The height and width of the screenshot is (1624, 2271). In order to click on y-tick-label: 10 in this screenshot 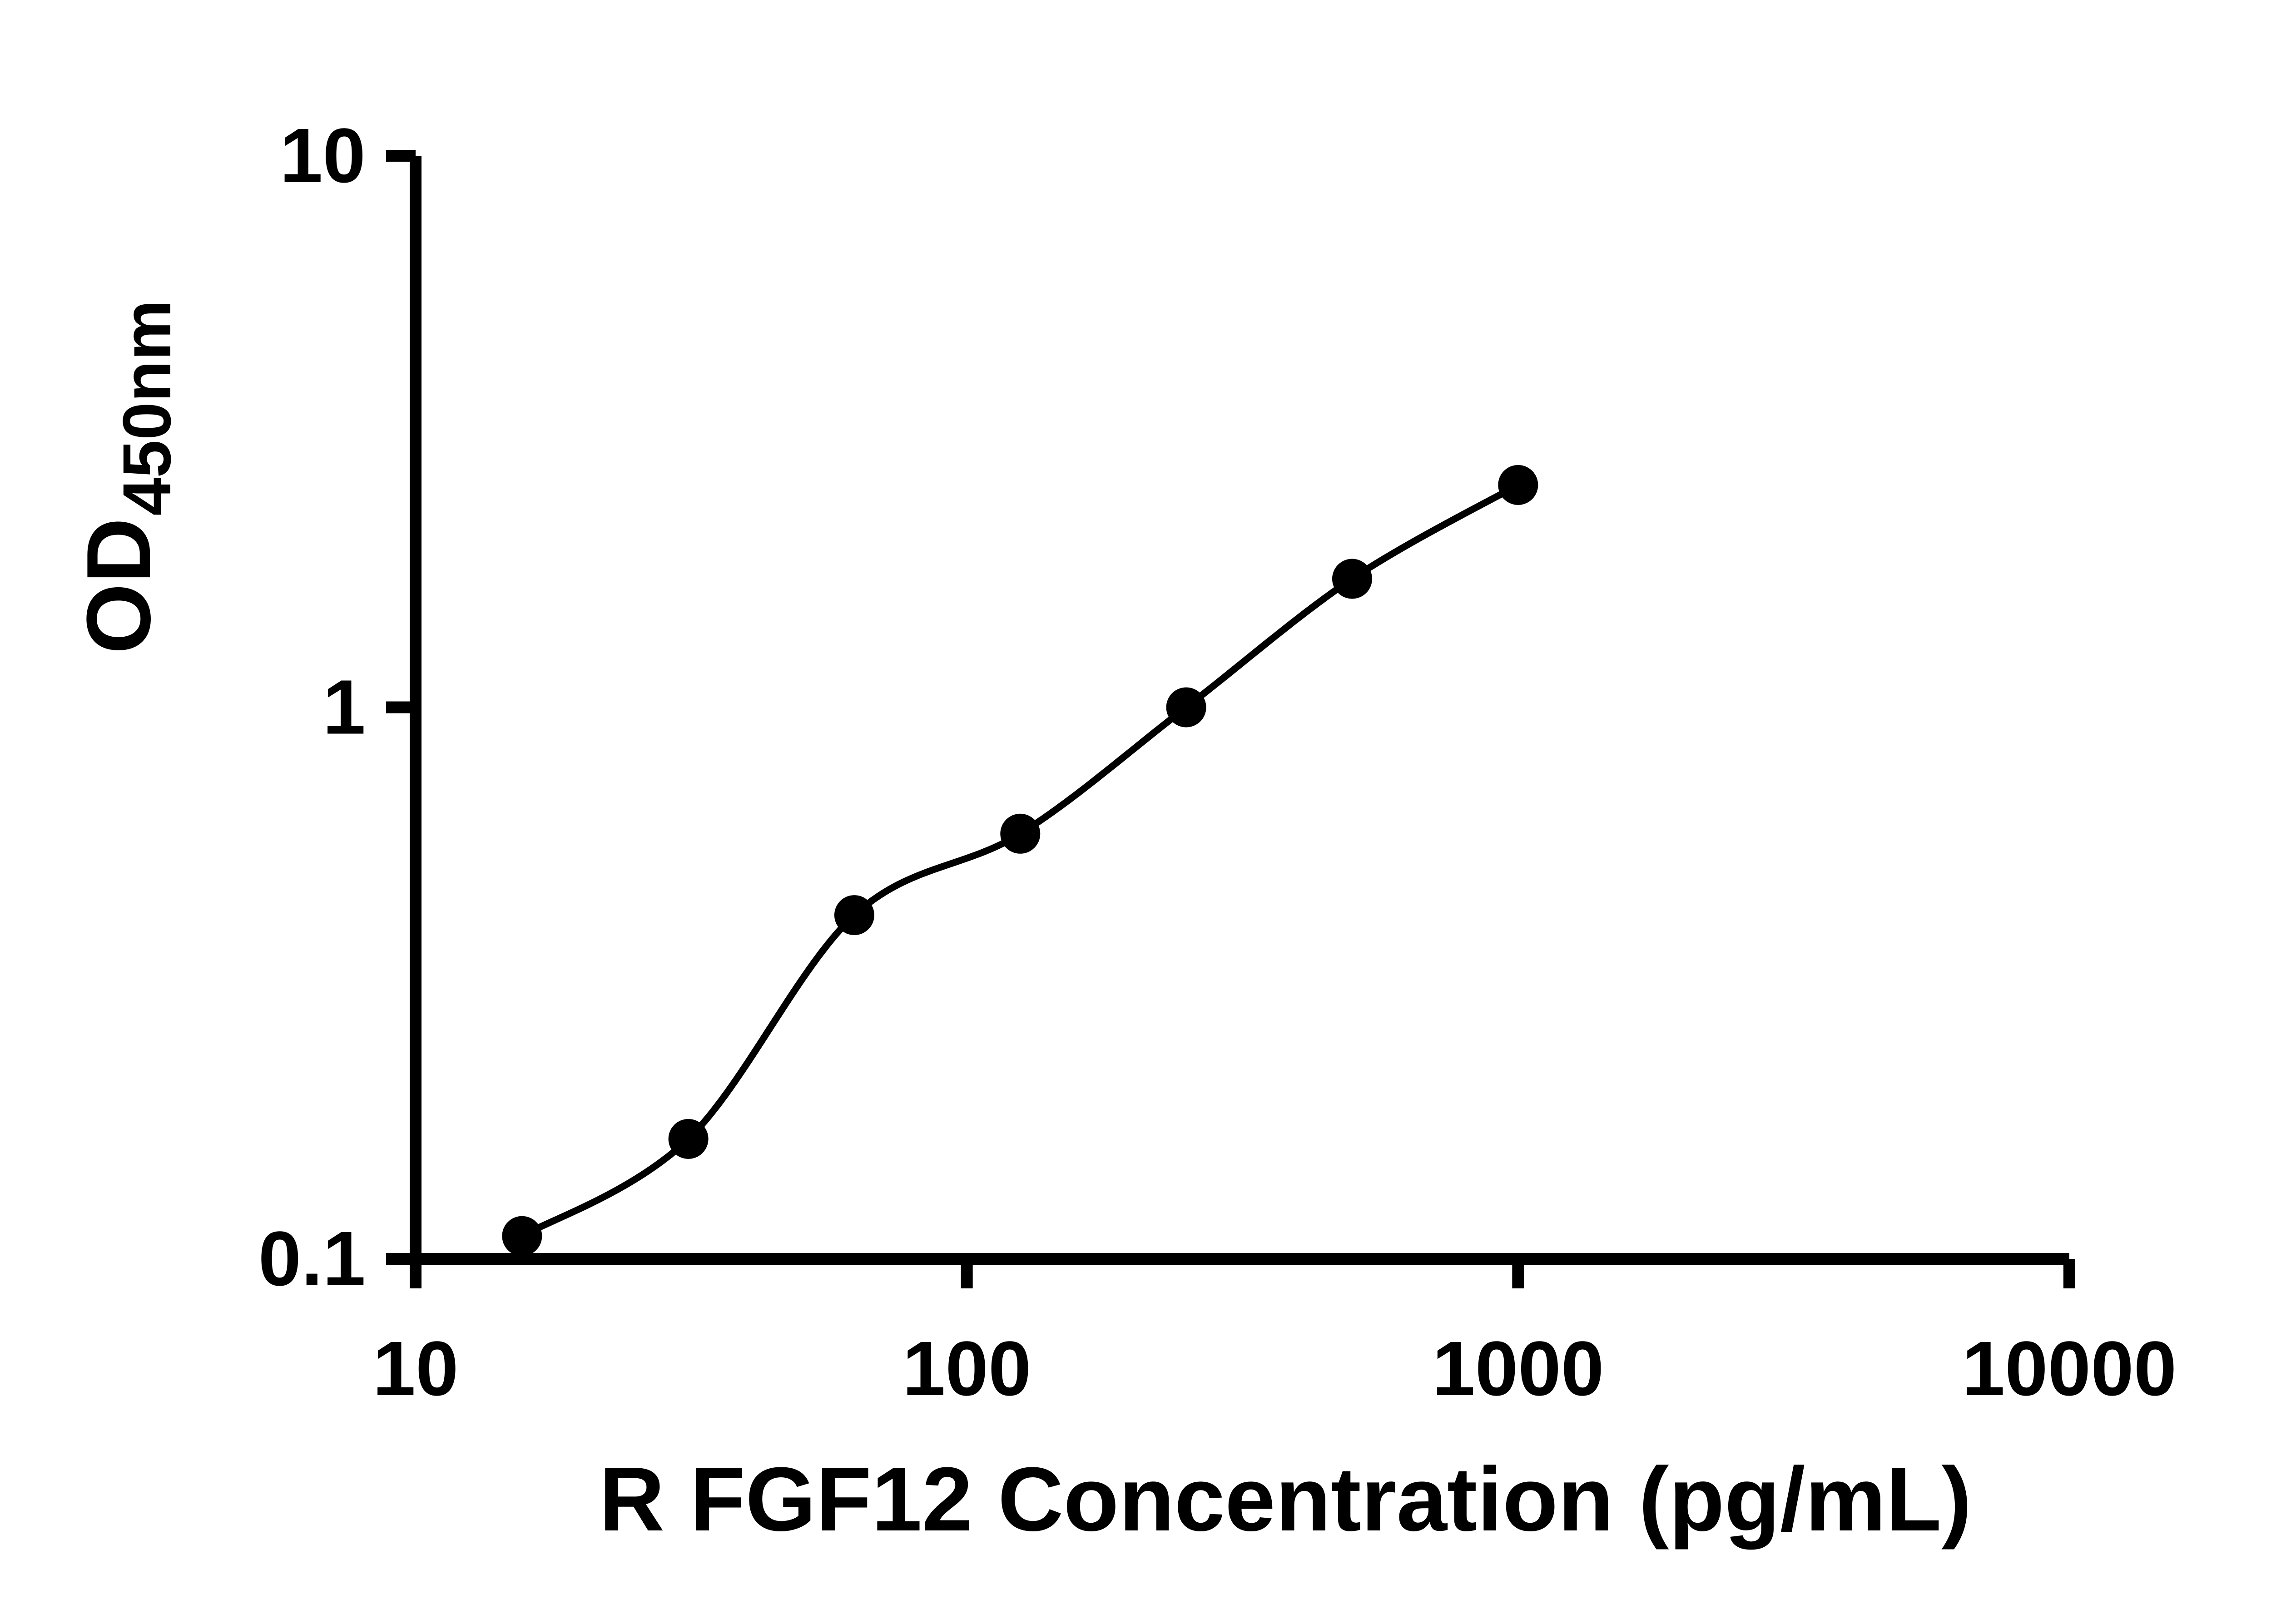, I will do `click(323, 156)`.